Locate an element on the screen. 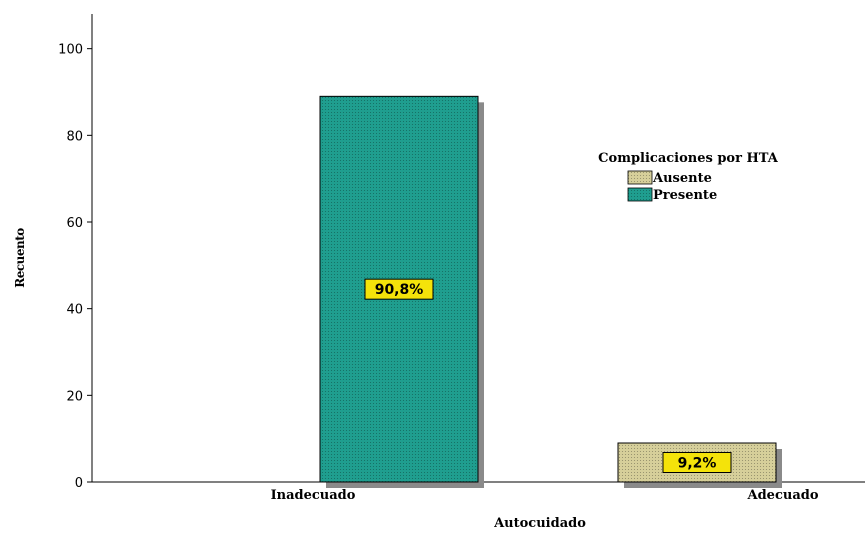 The width and height of the screenshot is (865, 534). legend-label-presente: Presente is located at coordinates (685, 195).